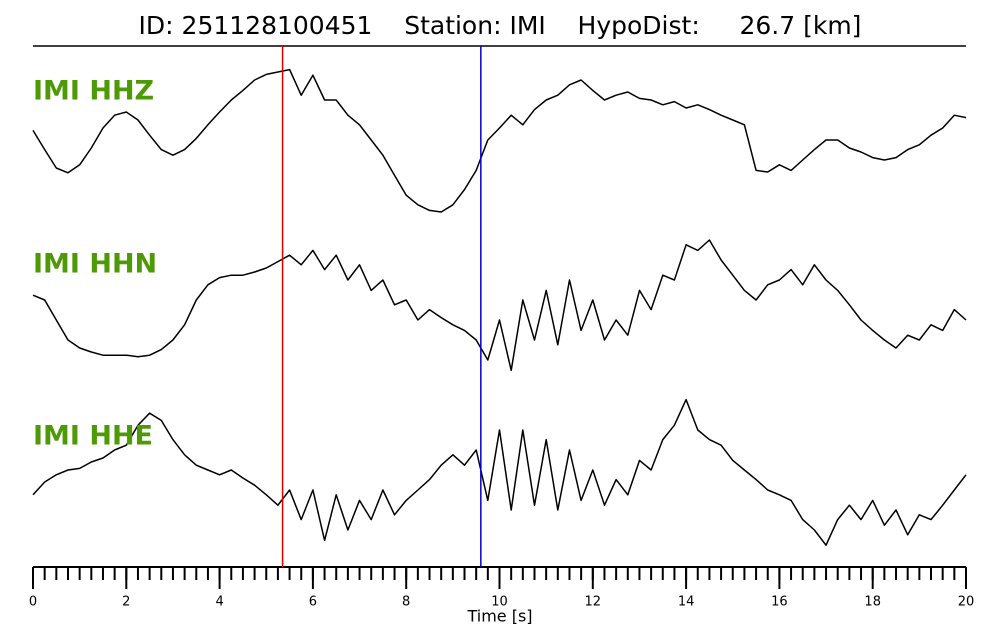  Describe the element at coordinates (966, 602) in the screenshot. I see `x-tick-label: 20` at that location.